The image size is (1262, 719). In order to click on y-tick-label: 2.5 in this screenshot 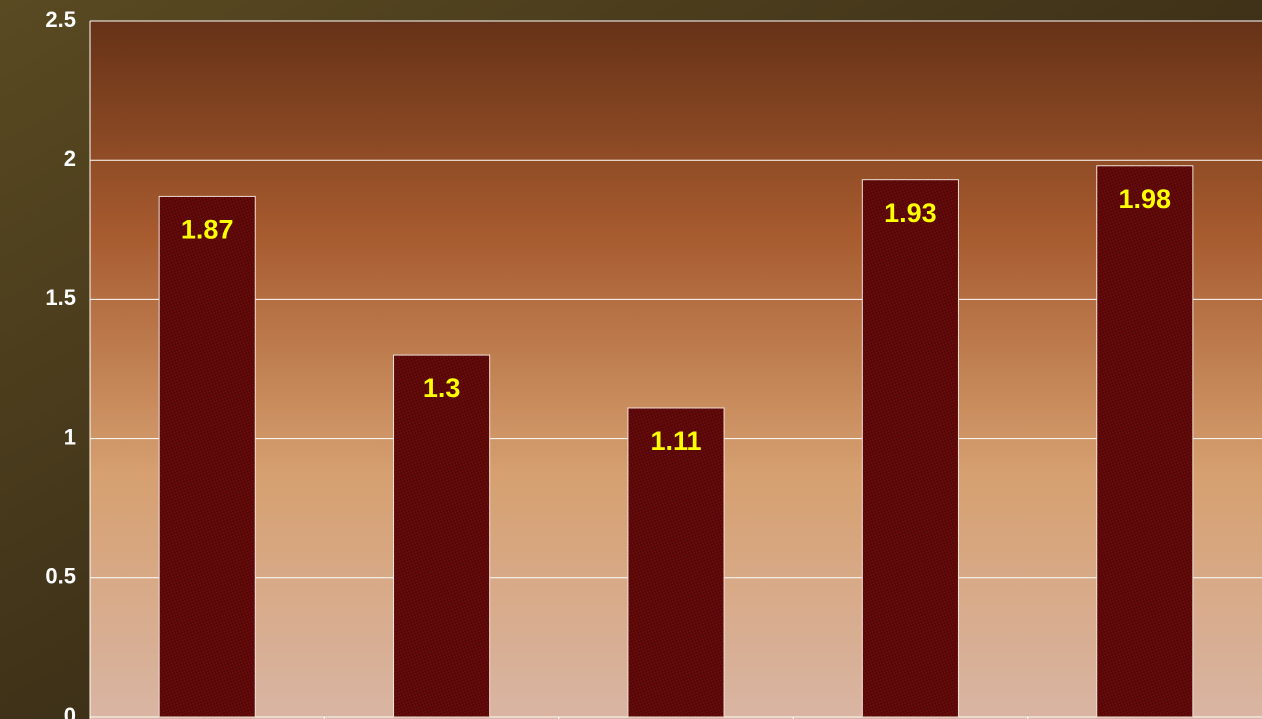, I will do `click(60, 19)`.